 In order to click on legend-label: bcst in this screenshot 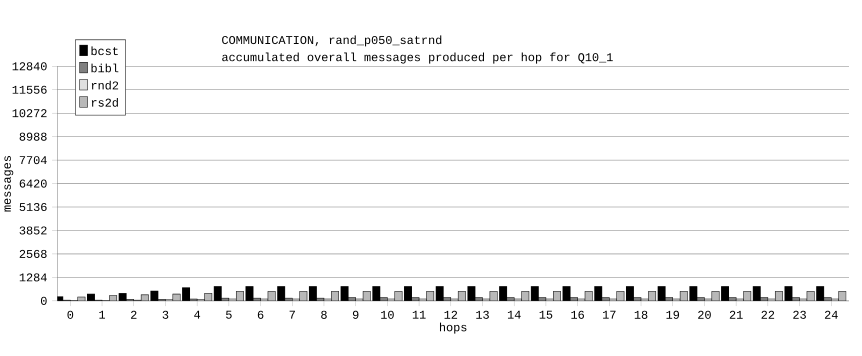, I will do `click(104, 51)`.